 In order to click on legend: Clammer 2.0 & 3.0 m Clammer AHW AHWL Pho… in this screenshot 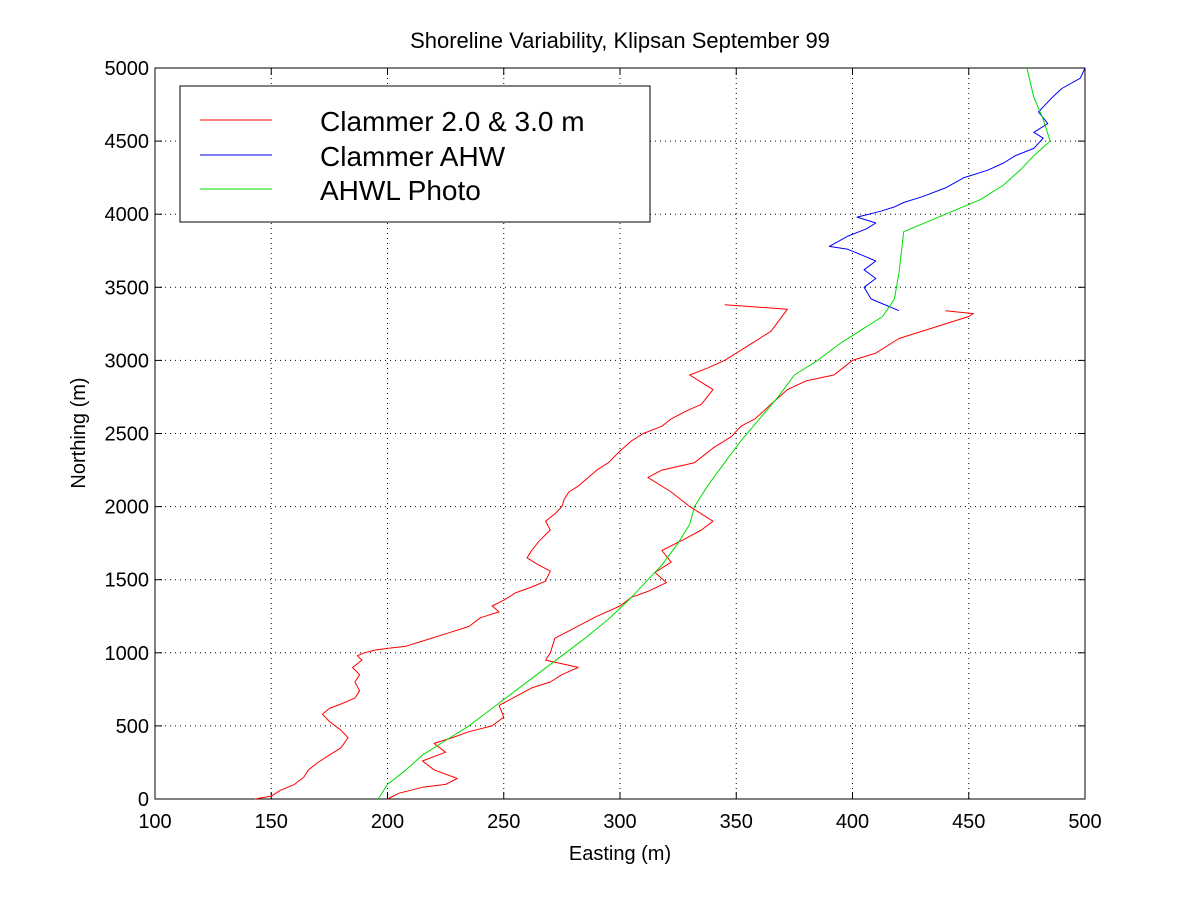, I will do `click(415, 154)`.